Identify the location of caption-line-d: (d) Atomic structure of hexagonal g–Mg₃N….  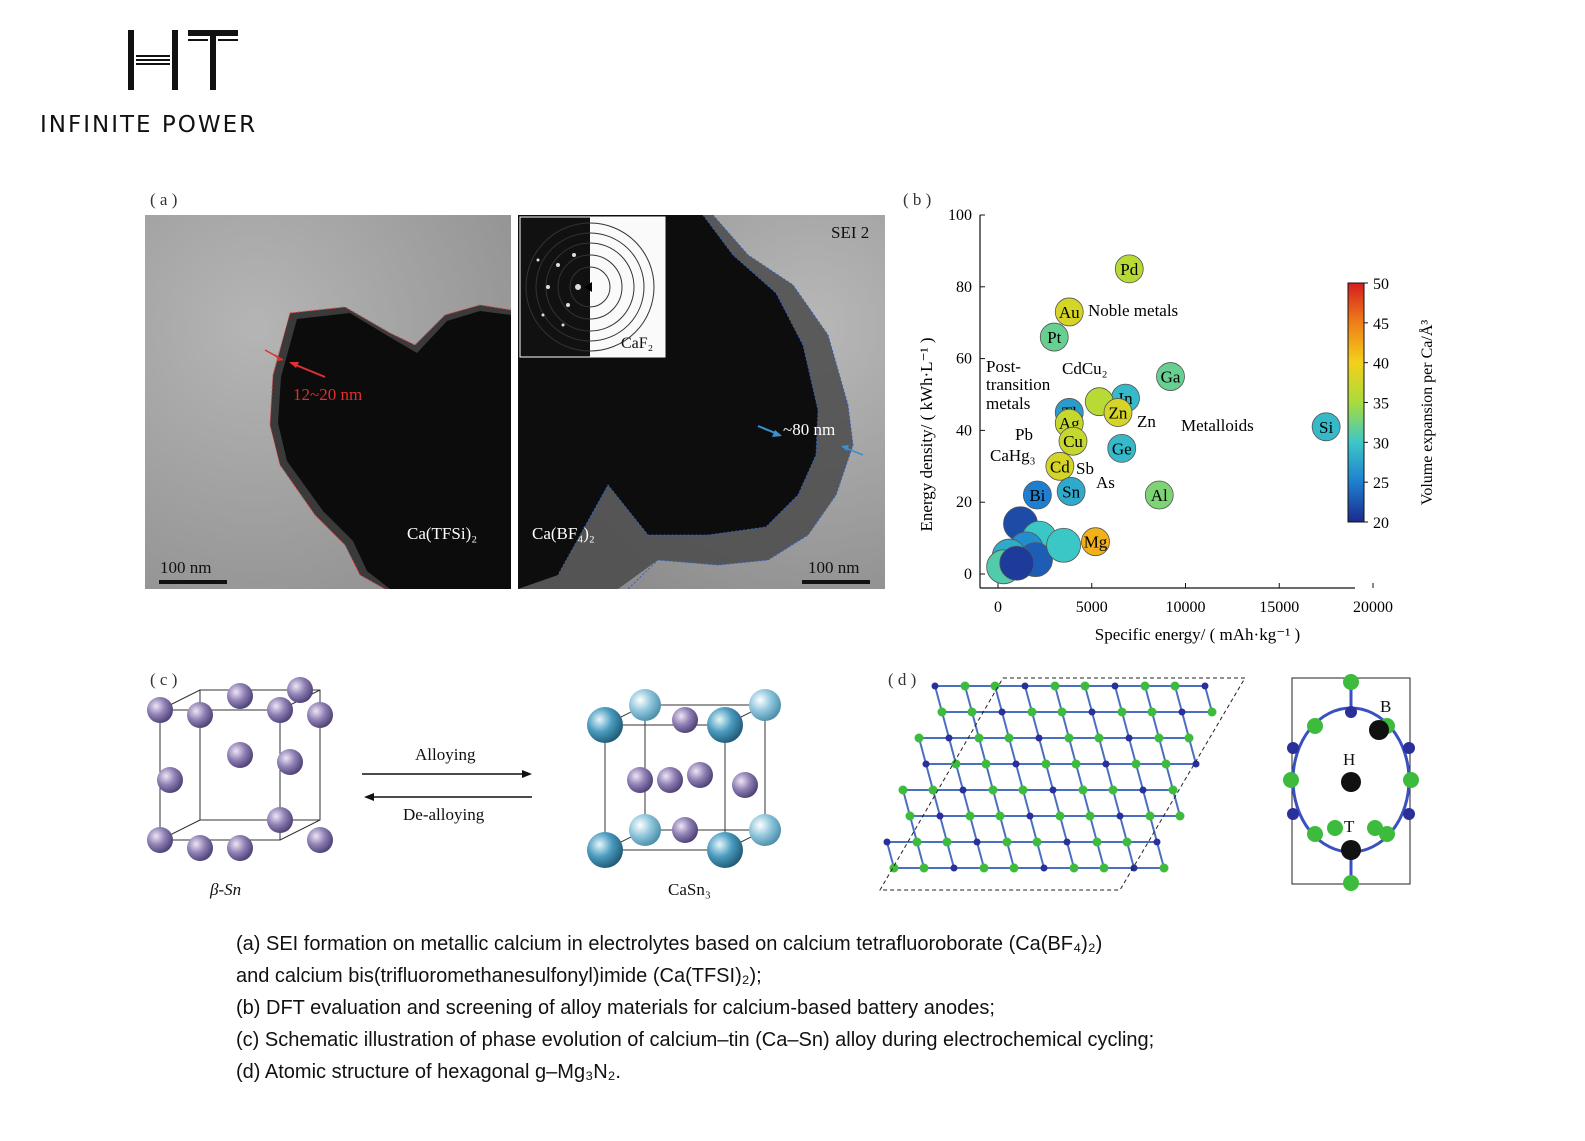
(428, 1072).